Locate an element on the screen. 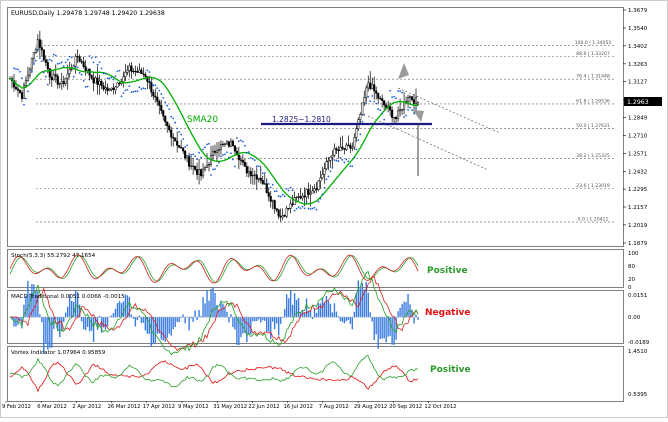 This screenshot has width=668, height=422. price-tick-label: 1.2710 is located at coordinates (638, 136).